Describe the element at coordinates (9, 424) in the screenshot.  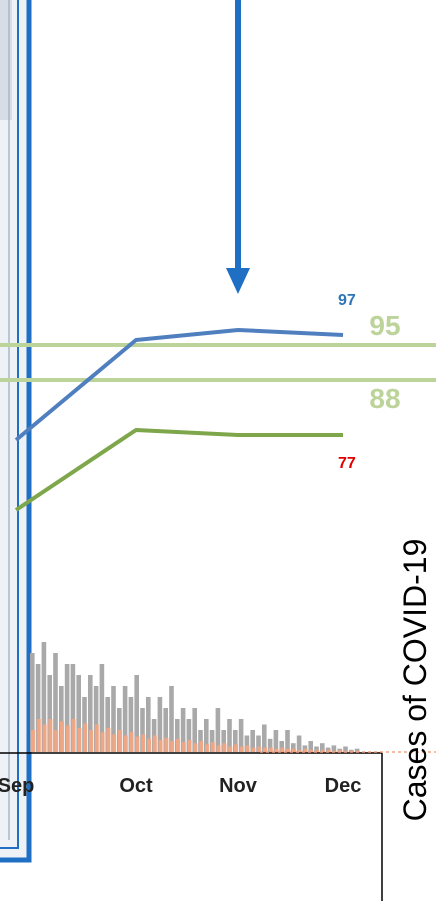
I see `panel-frame-inner-line` at that location.